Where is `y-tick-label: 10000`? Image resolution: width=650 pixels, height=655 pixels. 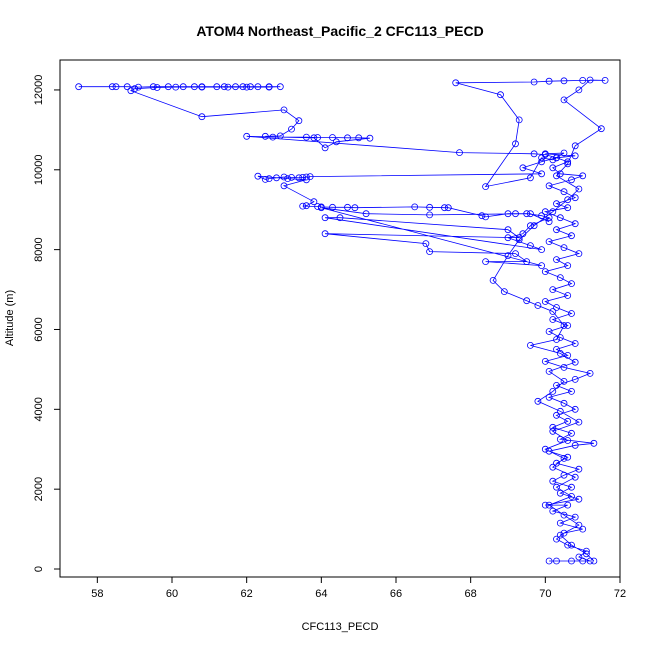 y-tick-label: 10000 is located at coordinates (39, 169).